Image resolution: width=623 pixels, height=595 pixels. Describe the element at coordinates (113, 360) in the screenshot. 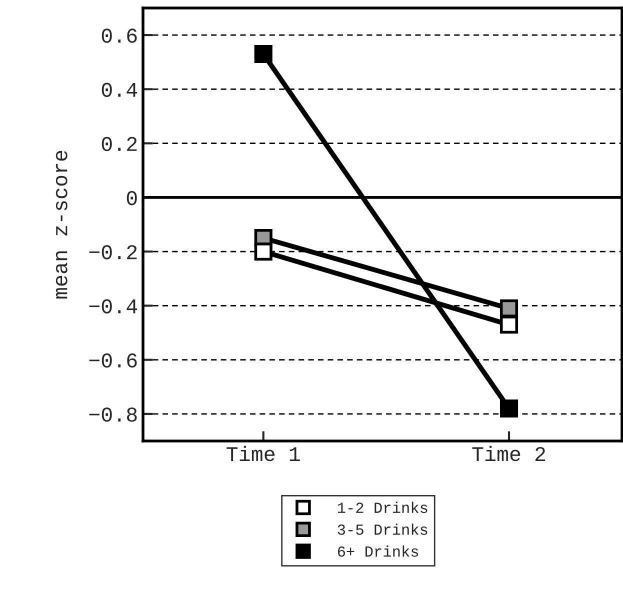

I see `y-tick-label: −0.6` at that location.